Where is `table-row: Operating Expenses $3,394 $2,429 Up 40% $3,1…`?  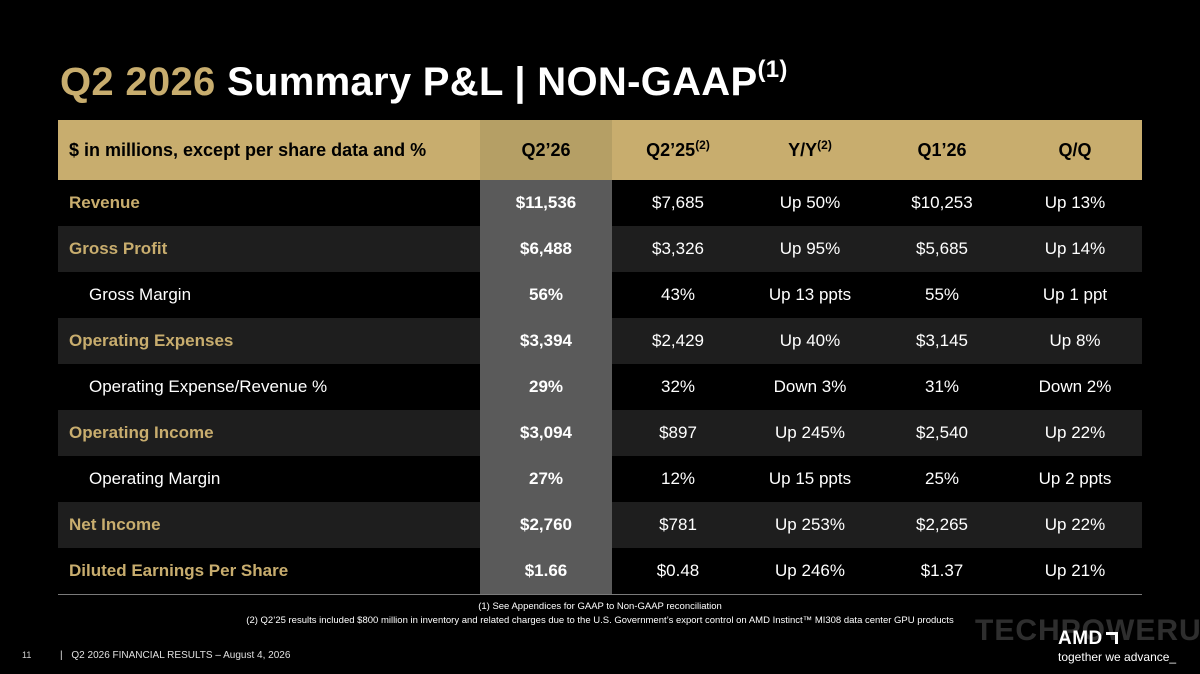 table-row: Operating Expenses $3,394 $2,429 Up 40% $3,1… is located at coordinates (600, 341).